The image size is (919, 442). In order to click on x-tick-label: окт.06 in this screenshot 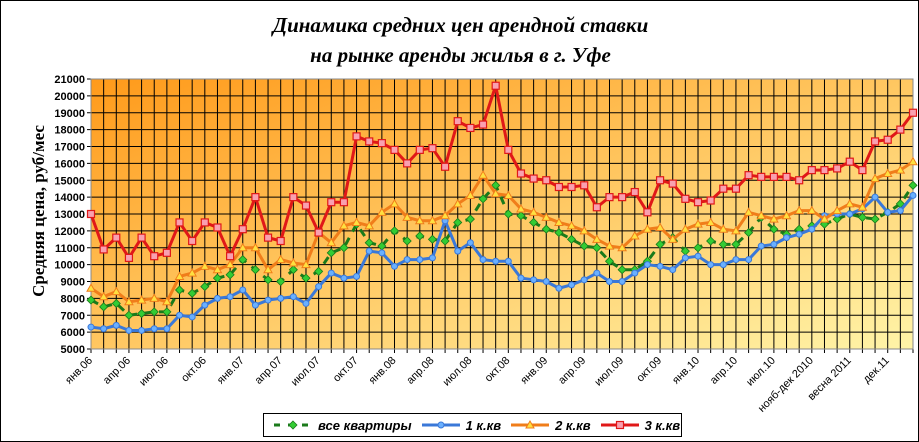, I will do `click(194, 370)`.